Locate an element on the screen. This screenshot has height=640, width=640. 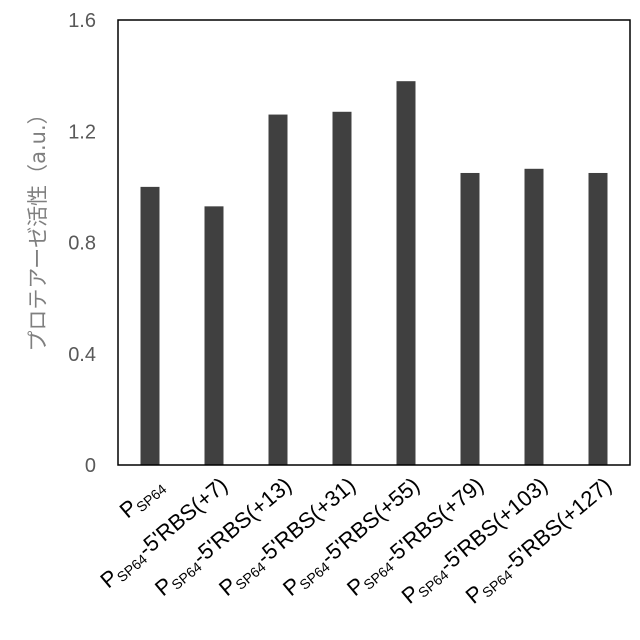
y-tick-label-0: 0 is located at coordinates (90, 466).